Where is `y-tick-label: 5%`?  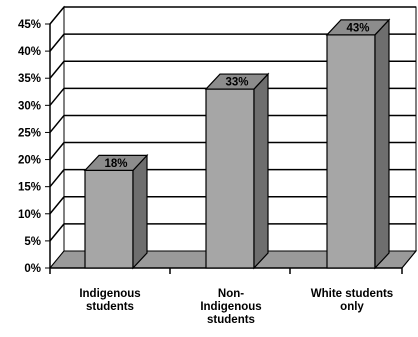 y-tick-label: 5% is located at coordinates (32, 242).